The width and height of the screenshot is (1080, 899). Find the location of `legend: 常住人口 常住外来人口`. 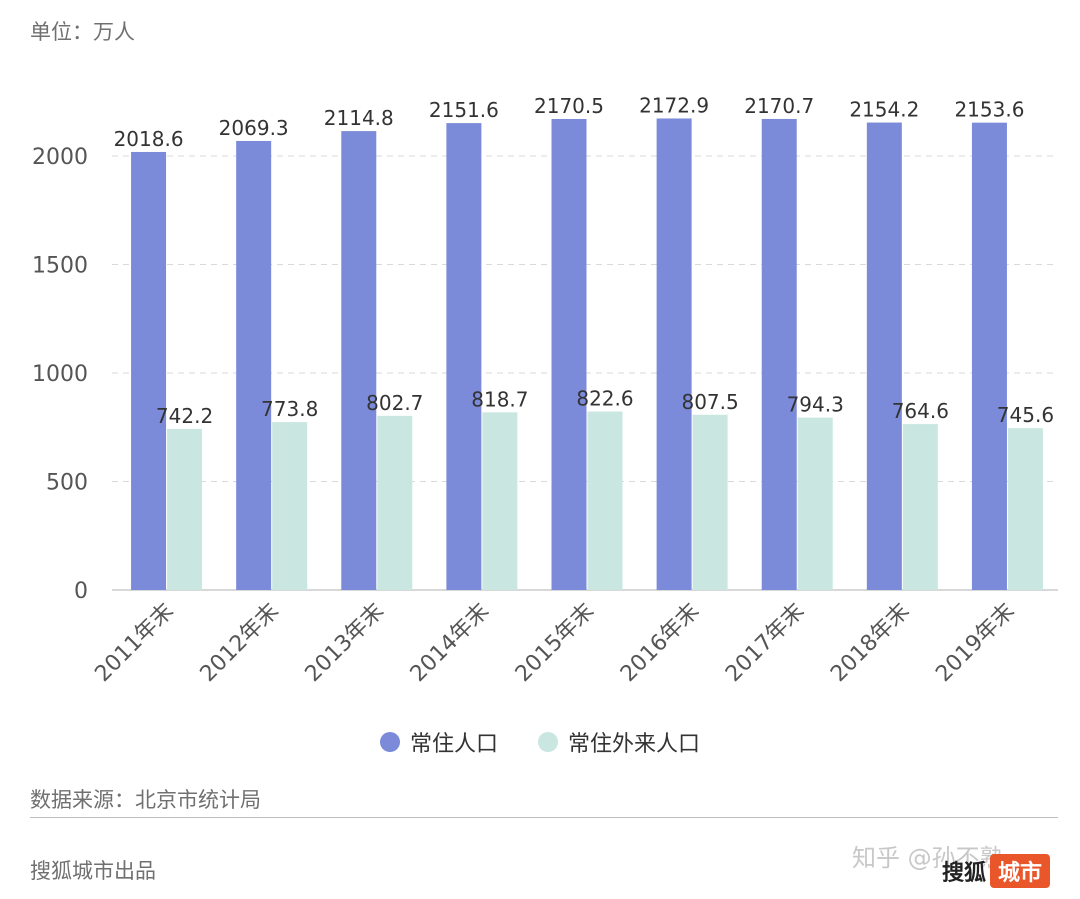

legend: 常住人口 常住外来人口 is located at coordinates (540, 742).